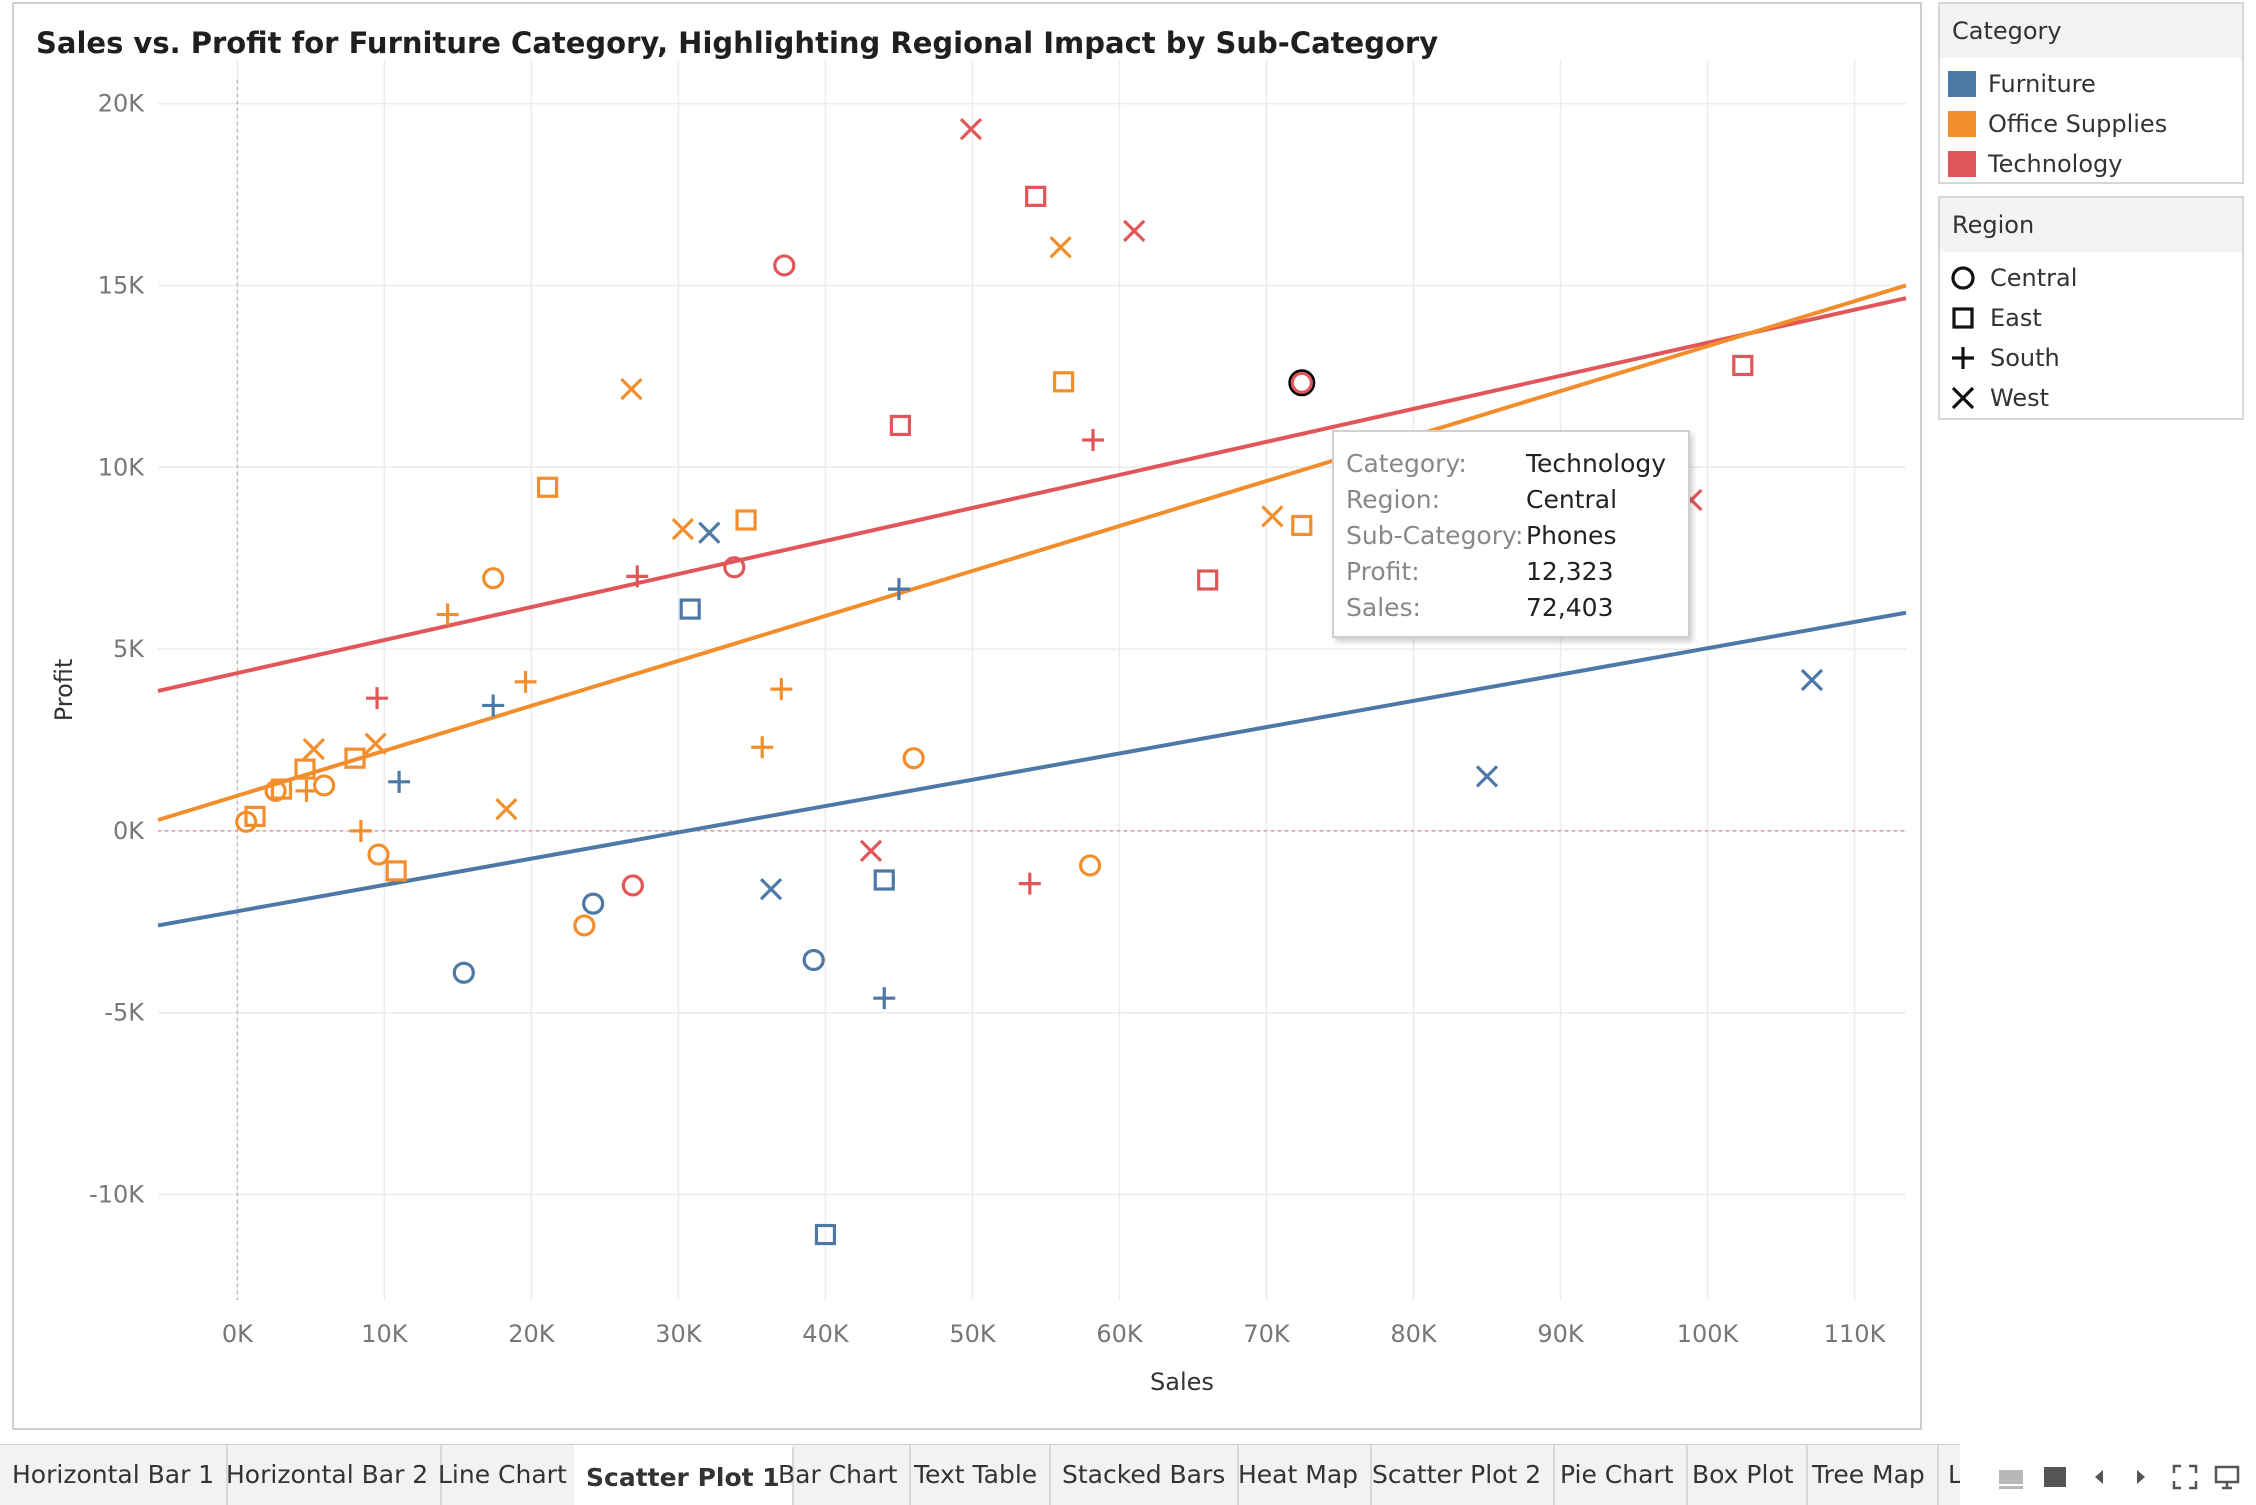 The image size is (2256, 1505). What do you see at coordinates (503, 1475) in the screenshot?
I see `sheet-tab: Line Chart` at bounding box center [503, 1475].